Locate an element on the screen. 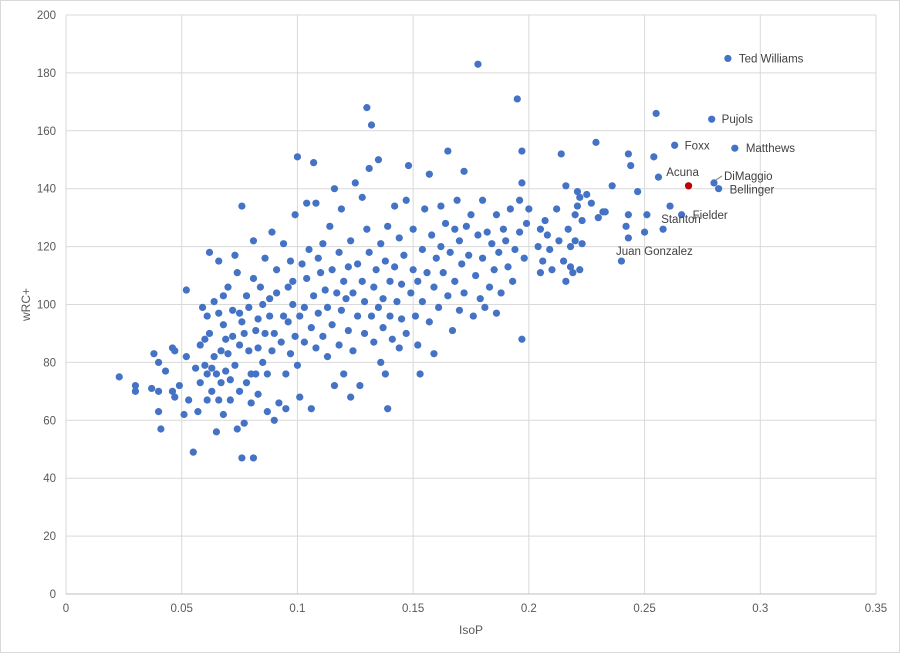 The width and height of the screenshot is (900, 653). point-label: Bellinger is located at coordinates (752, 191).